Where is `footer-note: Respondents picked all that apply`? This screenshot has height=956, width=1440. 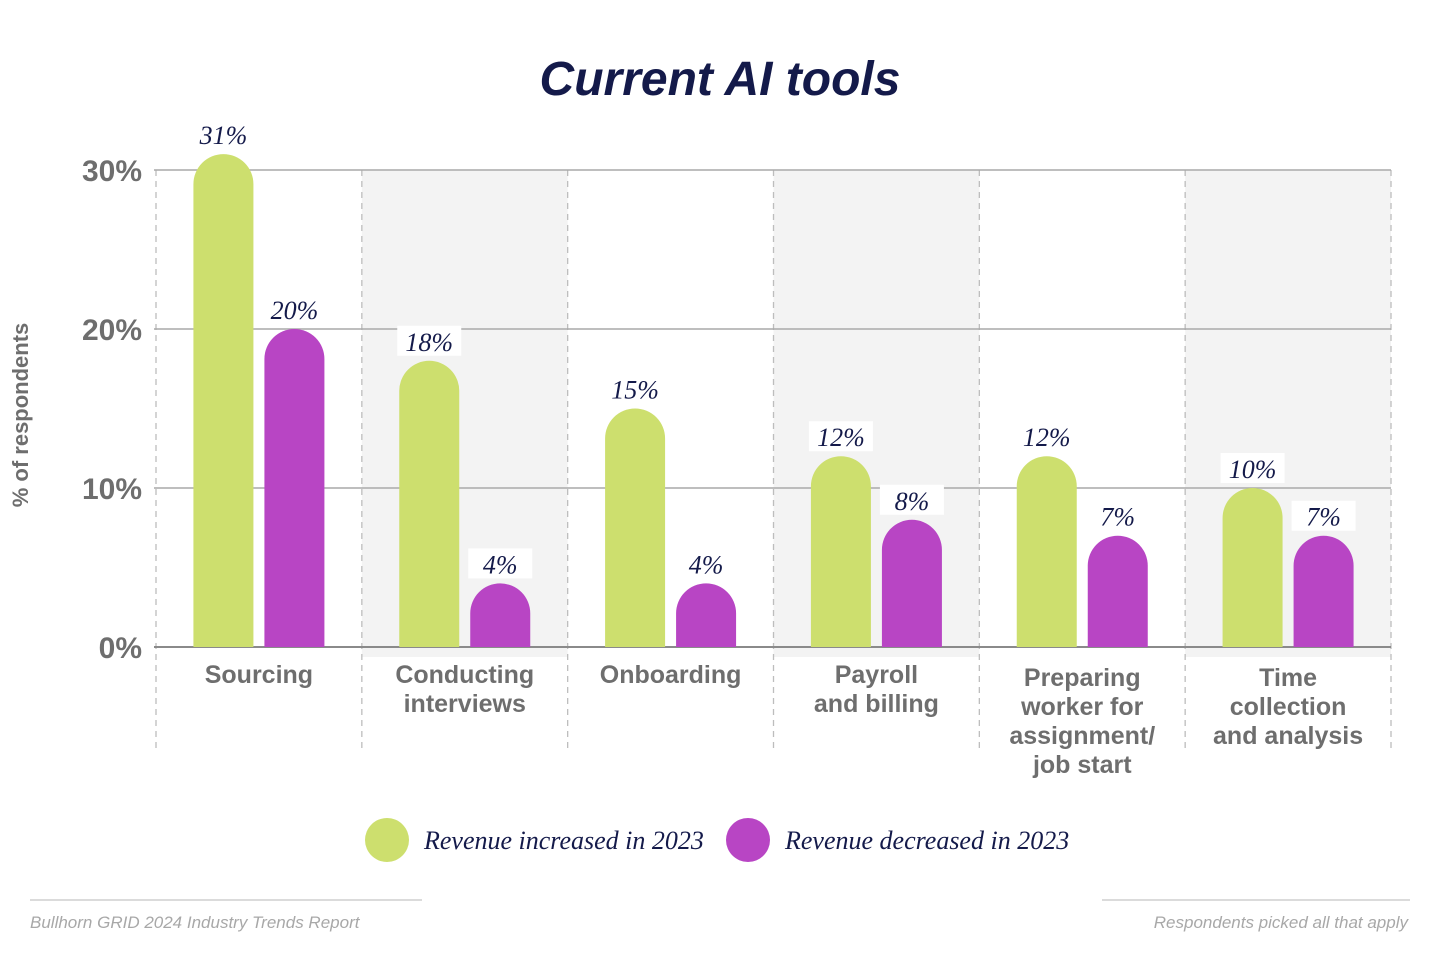 footer-note: Respondents picked all that apply is located at coordinates (1282, 922).